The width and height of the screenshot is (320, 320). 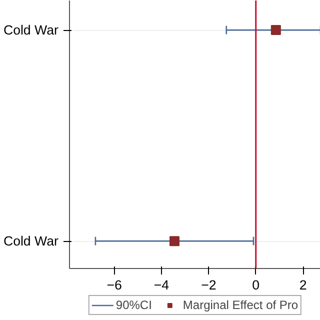 What do you see at coordinates (303, 285) in the screenshot?
I see `x-tick-label: 2` at bounding box center [303, 285].